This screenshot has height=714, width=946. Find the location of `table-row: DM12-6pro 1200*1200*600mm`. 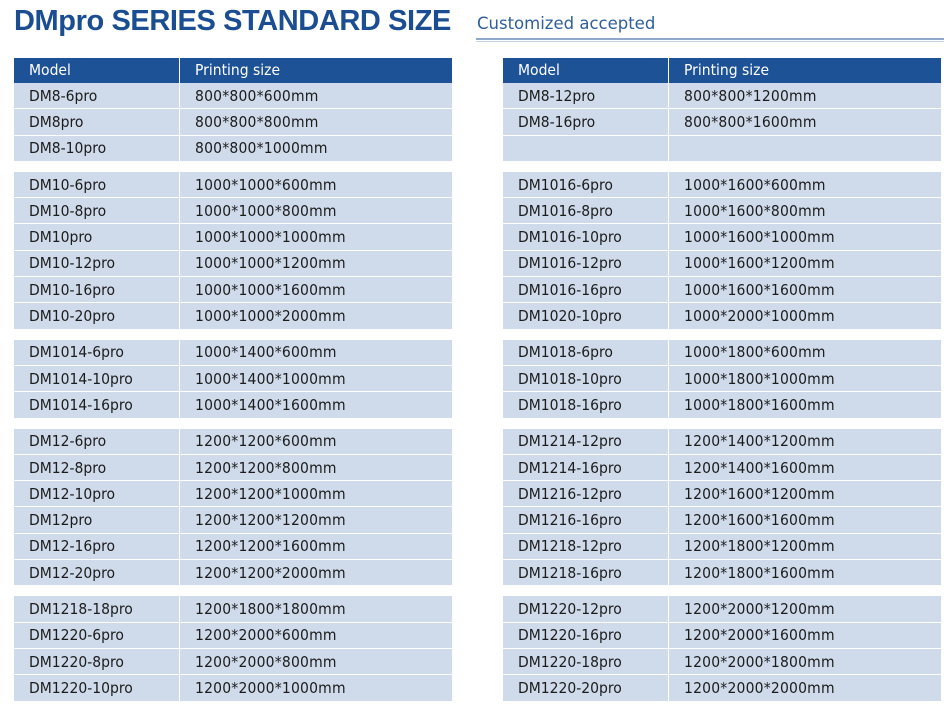

table-row: DM12-6pro 1200*1200*600mm is located at coordinates (233, 441).